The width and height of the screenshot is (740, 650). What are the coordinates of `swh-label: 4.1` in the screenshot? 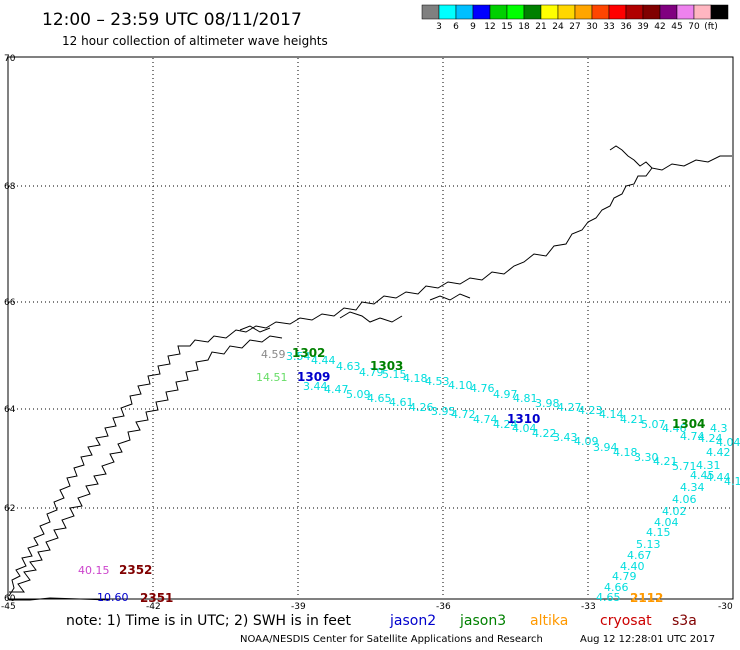 It's located at (732, 481).